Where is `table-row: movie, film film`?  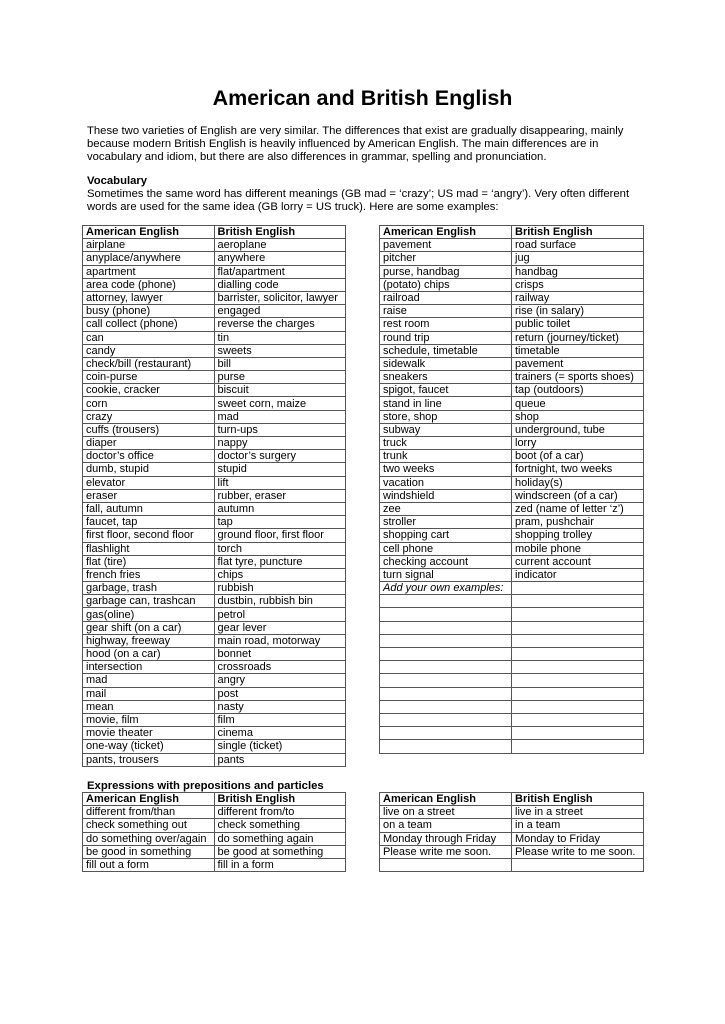
table-row: movie, film film is located at coordinates (214, 720).